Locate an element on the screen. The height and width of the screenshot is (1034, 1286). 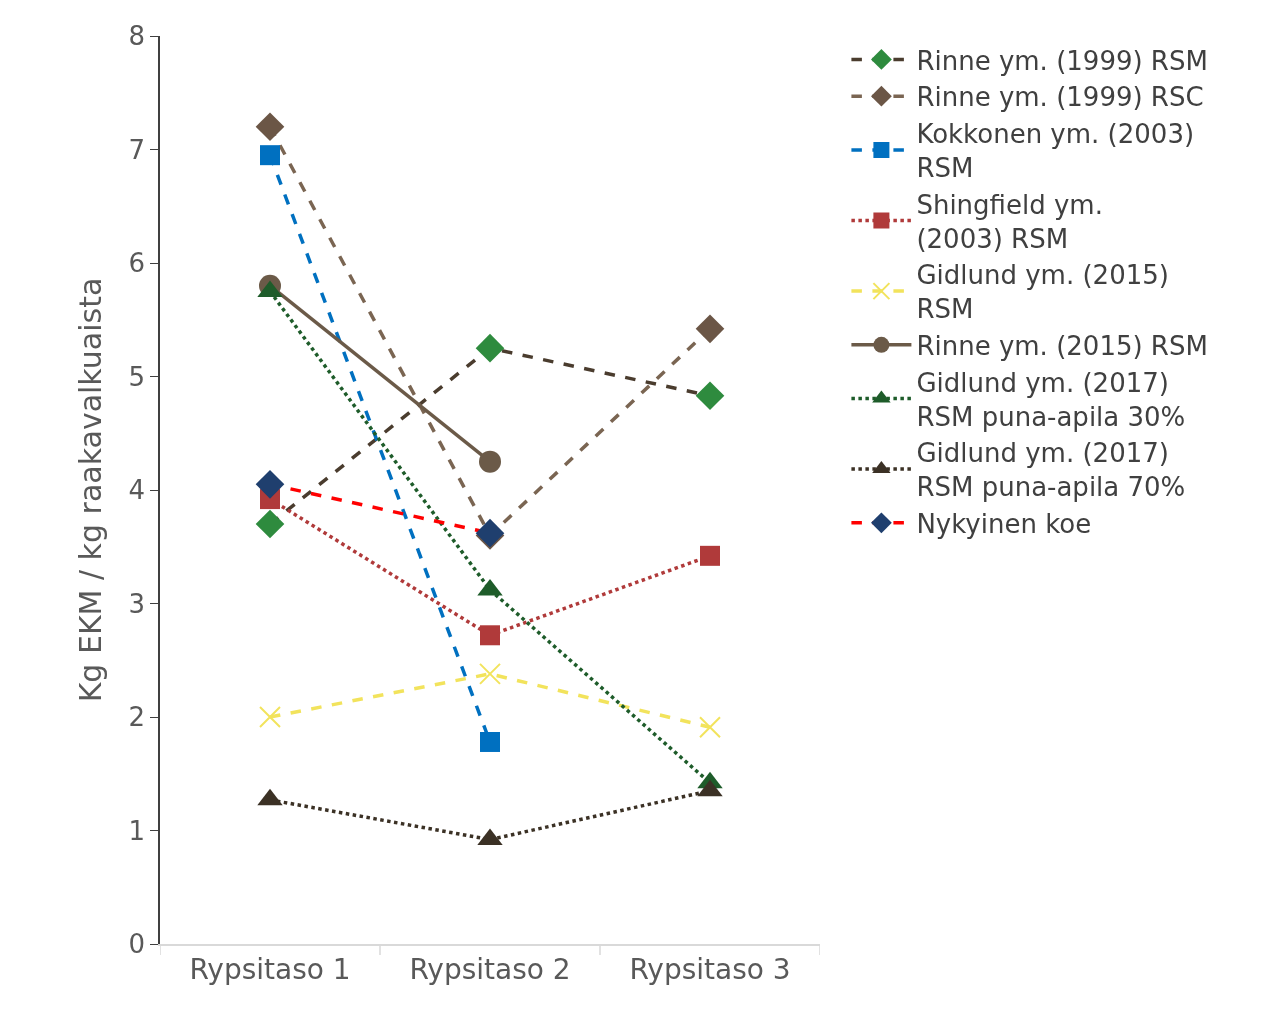
x-tick-label: Rypsitaso 2 is located at coordinates (490, 970).